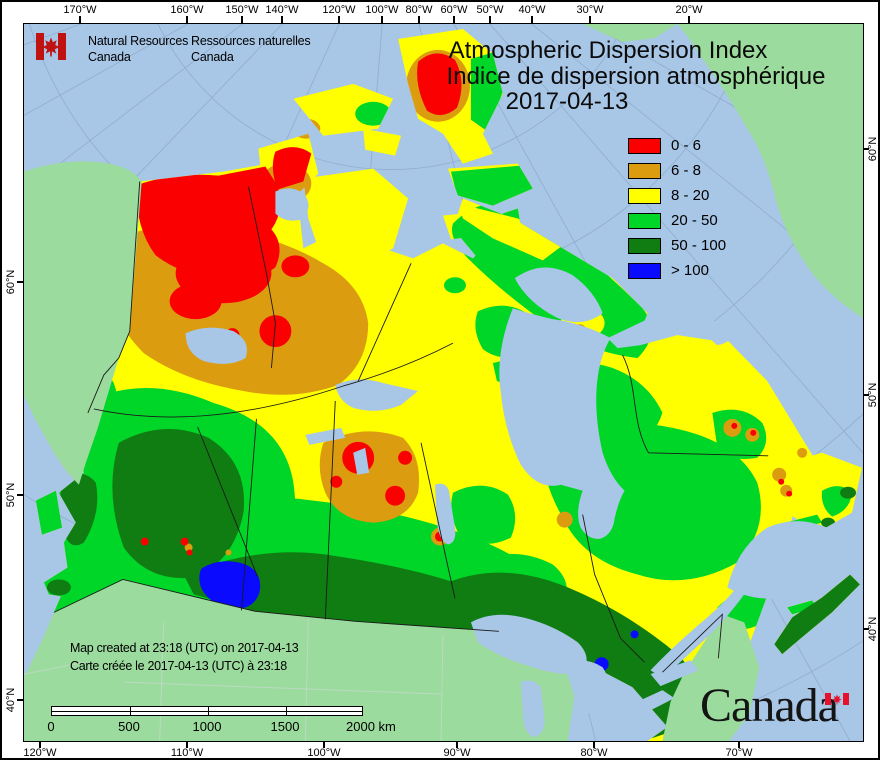 The height and width of the screenshot is (760, 880). Describe the element at coordinates (608, 50) in the screenshot. I see `map-title-en: Atmospheric Dispersion Index` at that location.